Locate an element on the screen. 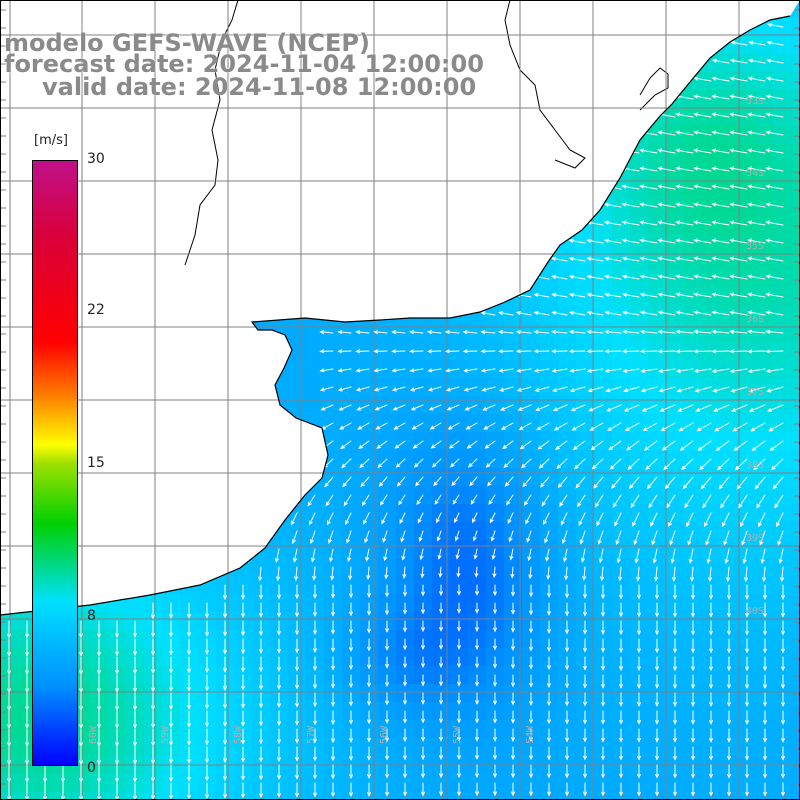 The image size is (800, 800). lat-label-38s: 38S is located at coordinates (754, 465).